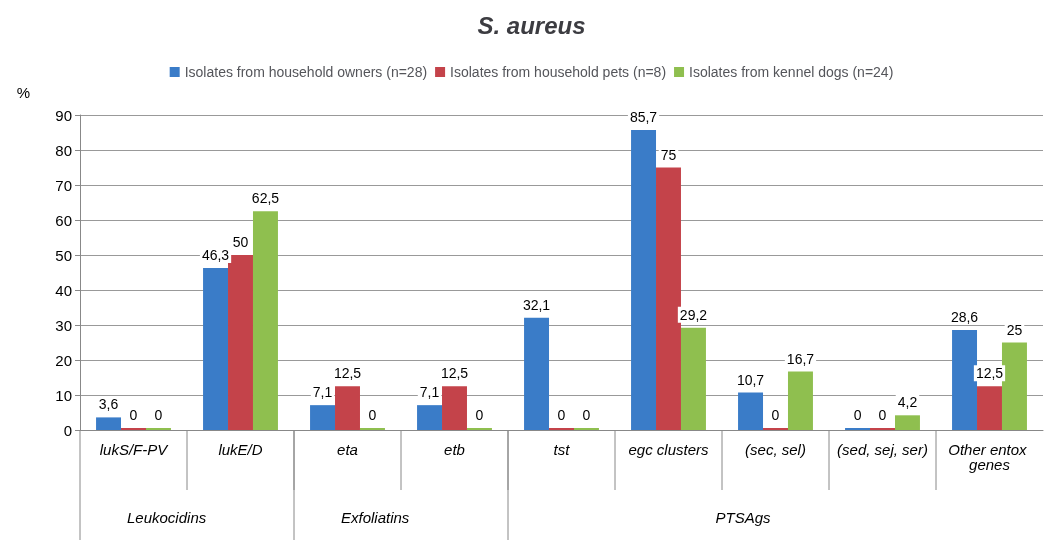 This screenshot has width=1063, height=540. What do you see at coordinates (775, 449) in the screenshot?
I see `x-tick-label: (sec, sel)` at bounding box center [775, 449].